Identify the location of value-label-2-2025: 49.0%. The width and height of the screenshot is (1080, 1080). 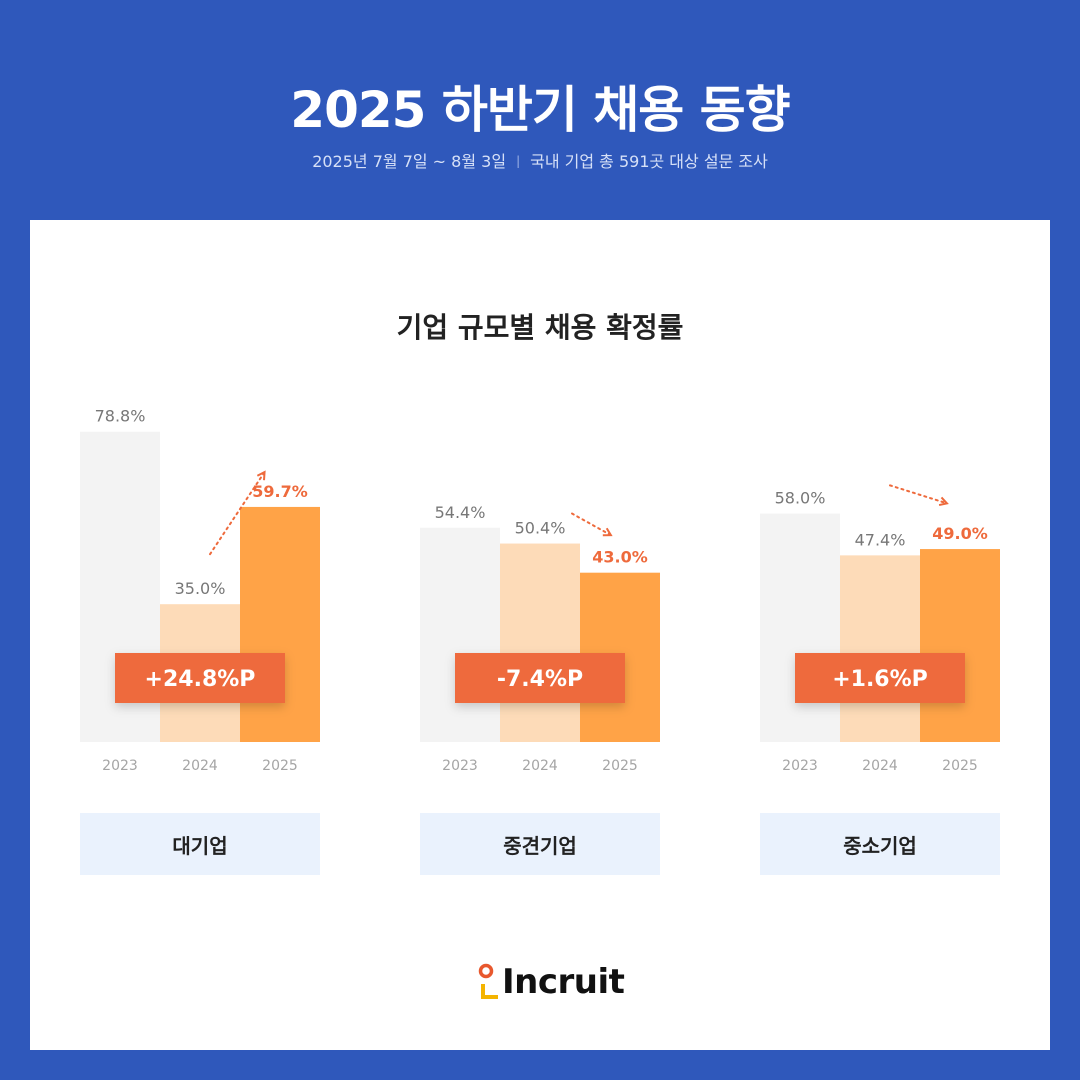
(960, 533).